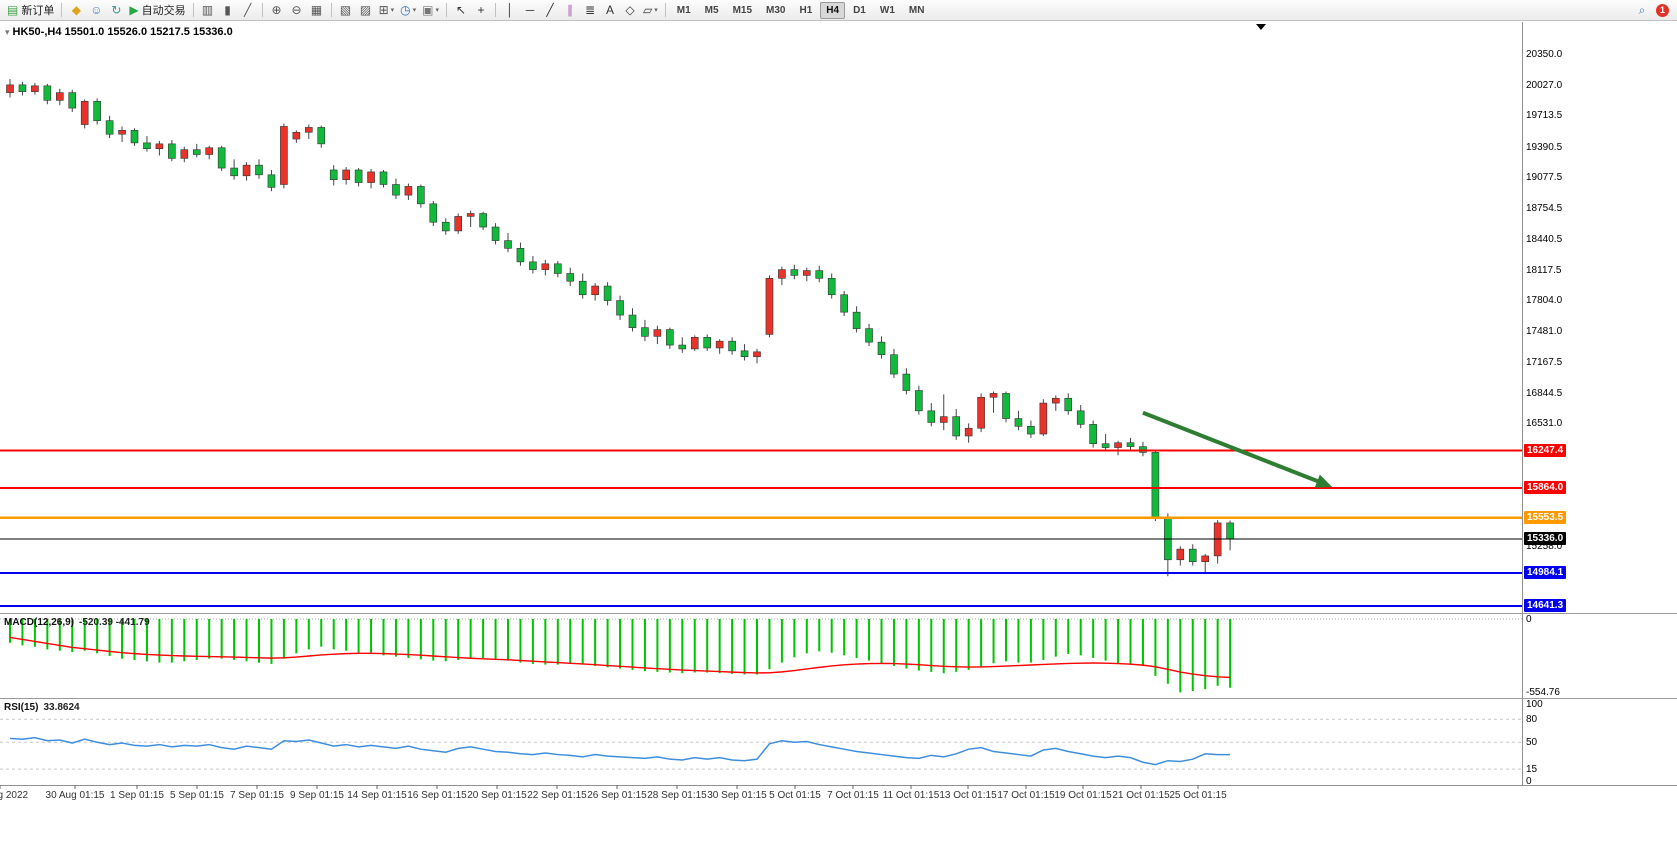  Describe the element at coordinates (859, 10) in the screenshot. I see `timeframe-d1-button: D1` at that location.